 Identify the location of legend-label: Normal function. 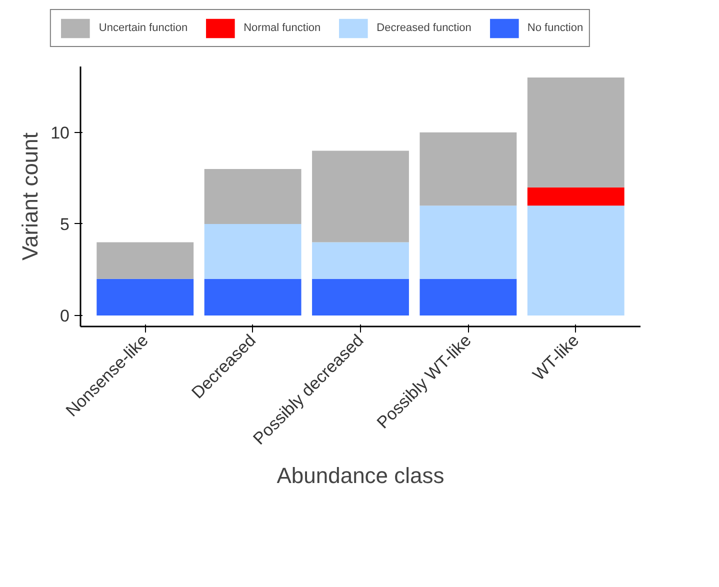
(282, 28).